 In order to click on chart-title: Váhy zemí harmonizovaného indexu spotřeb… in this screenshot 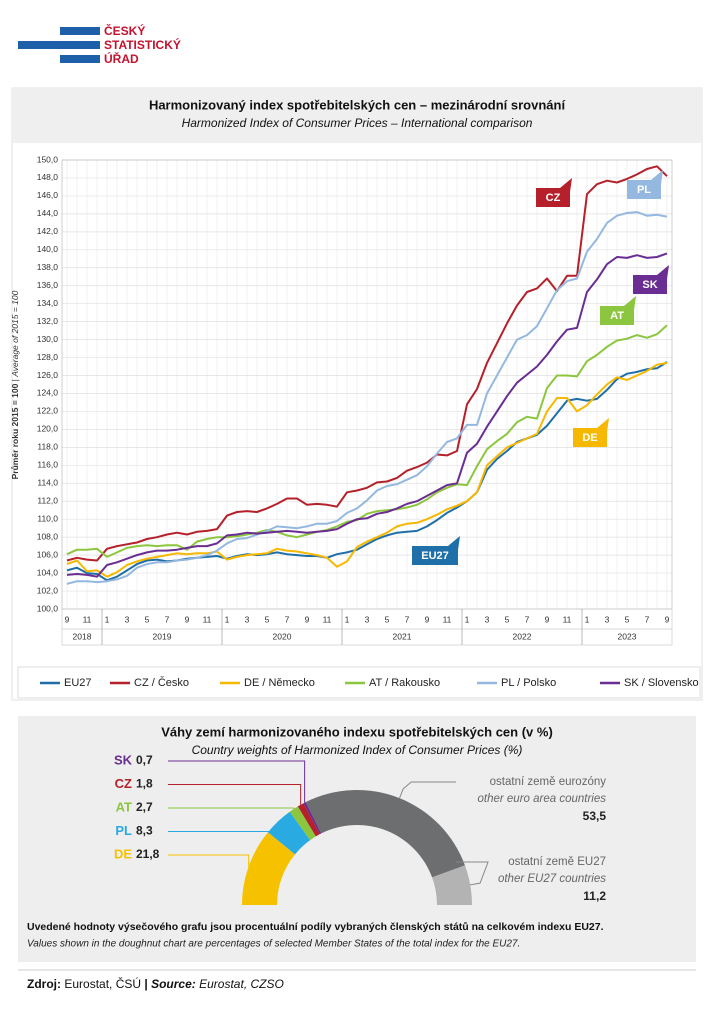, I will do `click(357, 731)`.